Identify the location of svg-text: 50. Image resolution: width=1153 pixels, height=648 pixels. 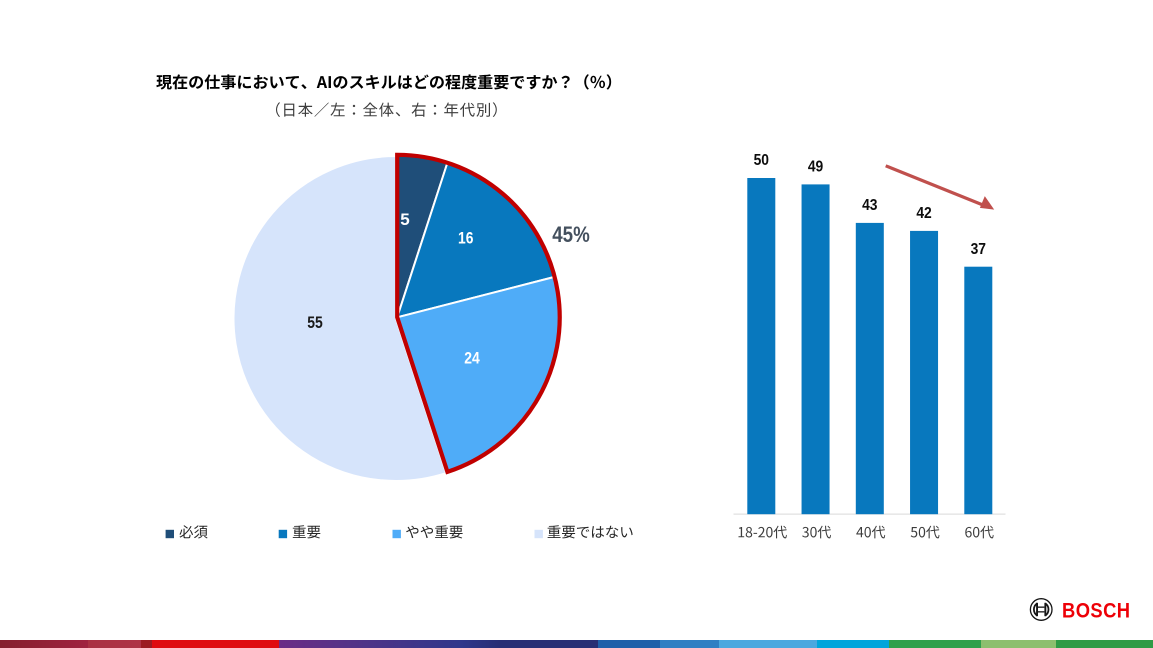
(761, 160).